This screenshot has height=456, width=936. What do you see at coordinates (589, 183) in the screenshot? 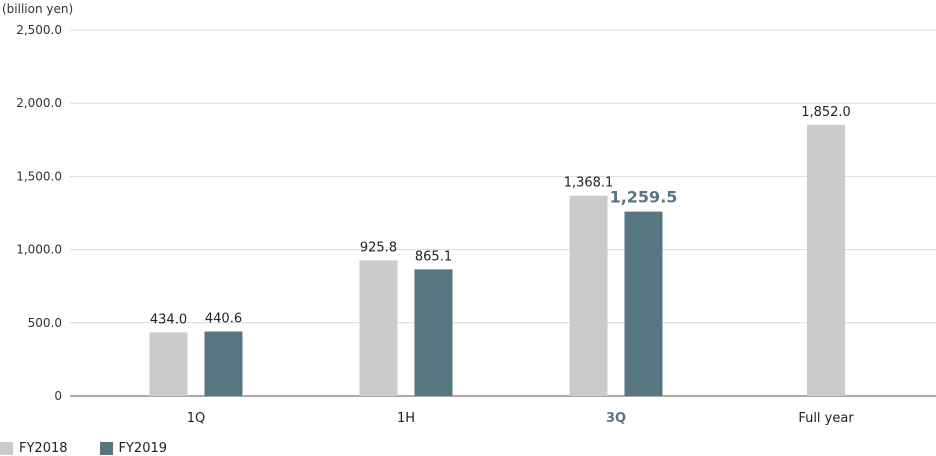
I see `data-label: 1,368.1` at bounding box center [589, 183].